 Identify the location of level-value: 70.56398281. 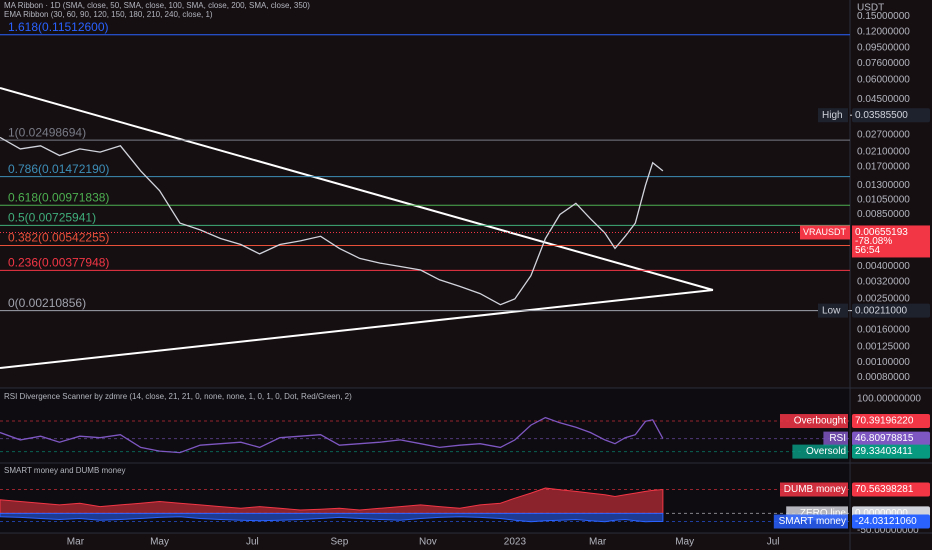
(884, 489).